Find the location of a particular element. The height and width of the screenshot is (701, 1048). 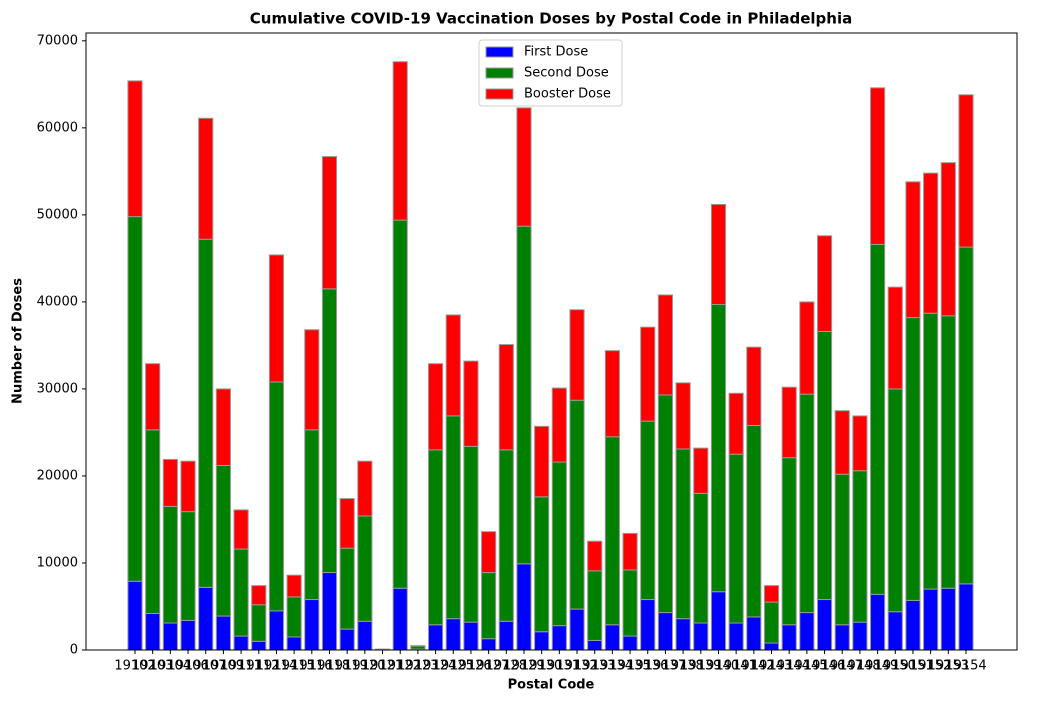

y-tick-label: 70000 is located at coordinates (57, 40).